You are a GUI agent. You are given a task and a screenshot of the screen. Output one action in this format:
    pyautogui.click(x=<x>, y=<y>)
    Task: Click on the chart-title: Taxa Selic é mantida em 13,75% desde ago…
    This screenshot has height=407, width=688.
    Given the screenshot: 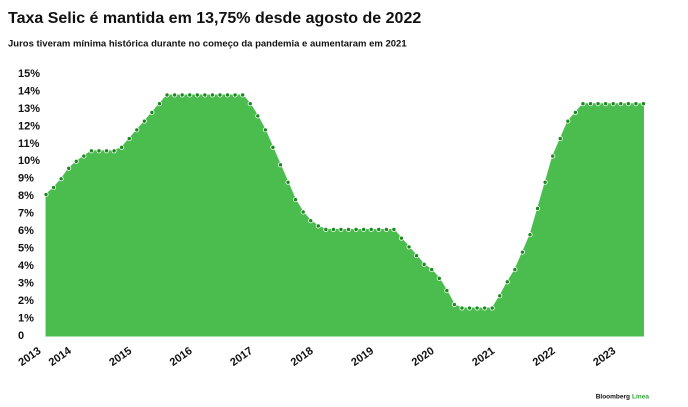 What is the action you would take?
    pyautogui.click(x=214, y=18)
    